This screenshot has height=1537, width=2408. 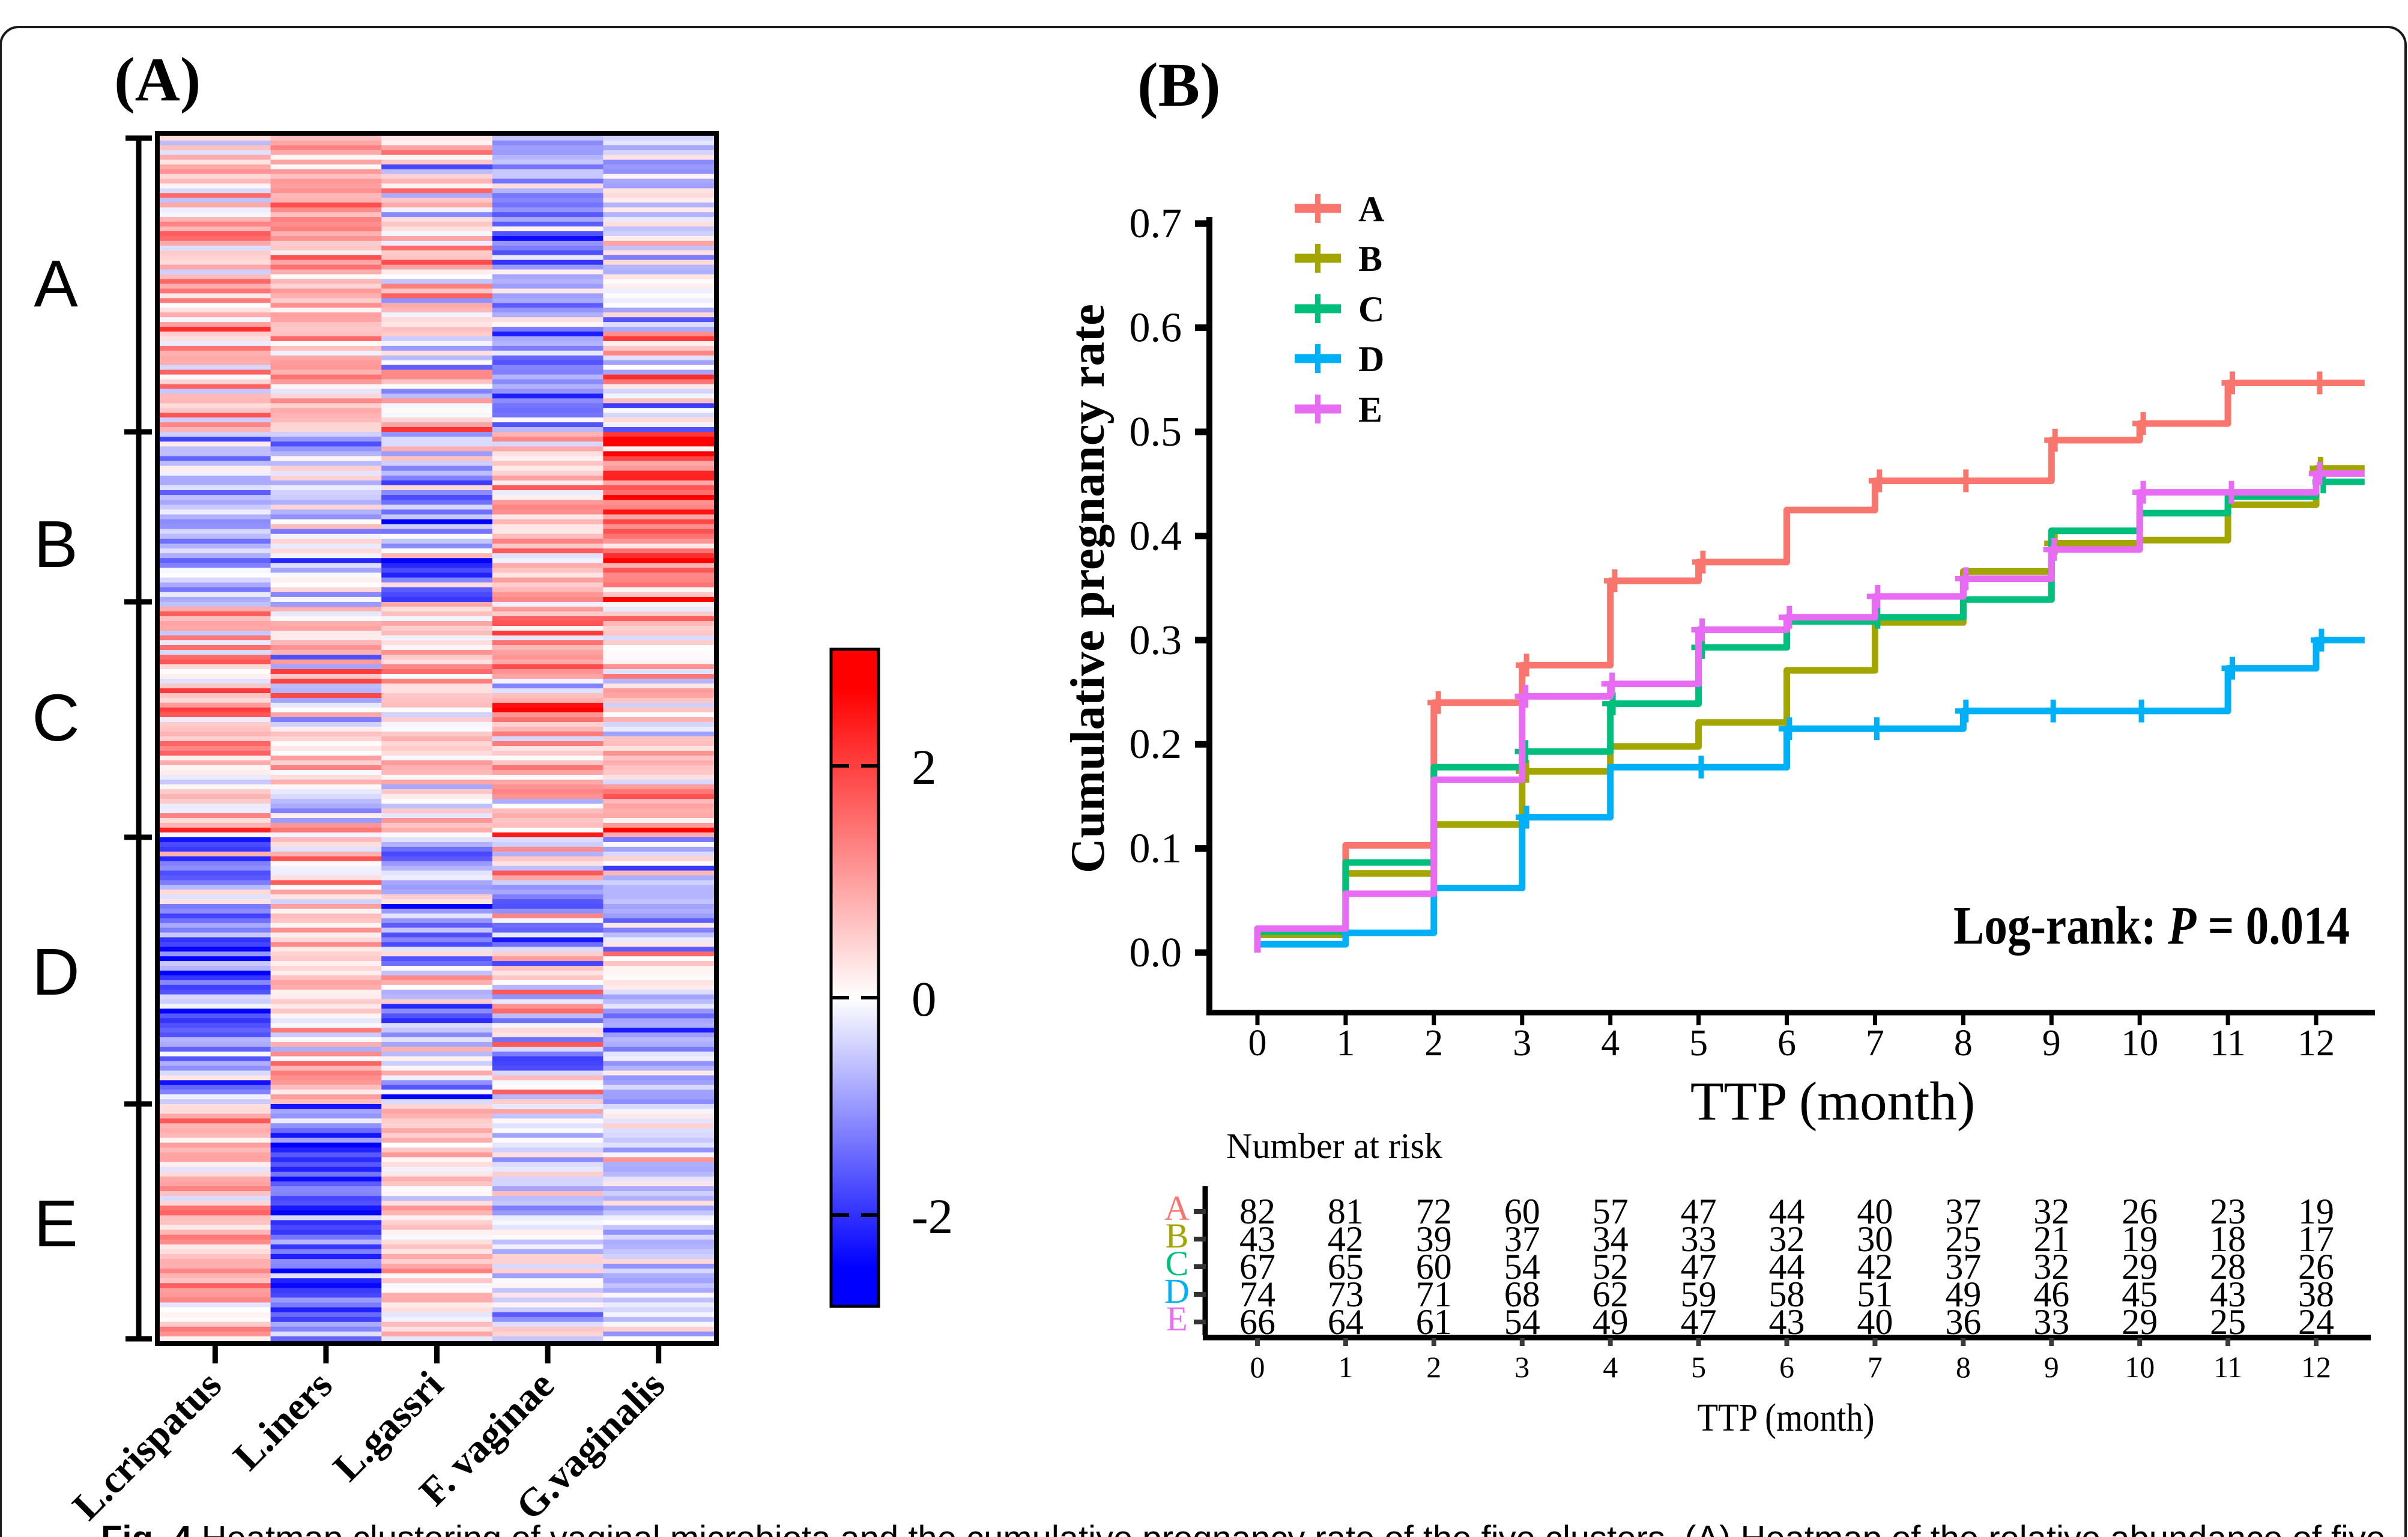 What do you see at coordinates (1257, 1211) in the screenshot?
I see `svg-text: 82` at bounding box center [1257, 1211].